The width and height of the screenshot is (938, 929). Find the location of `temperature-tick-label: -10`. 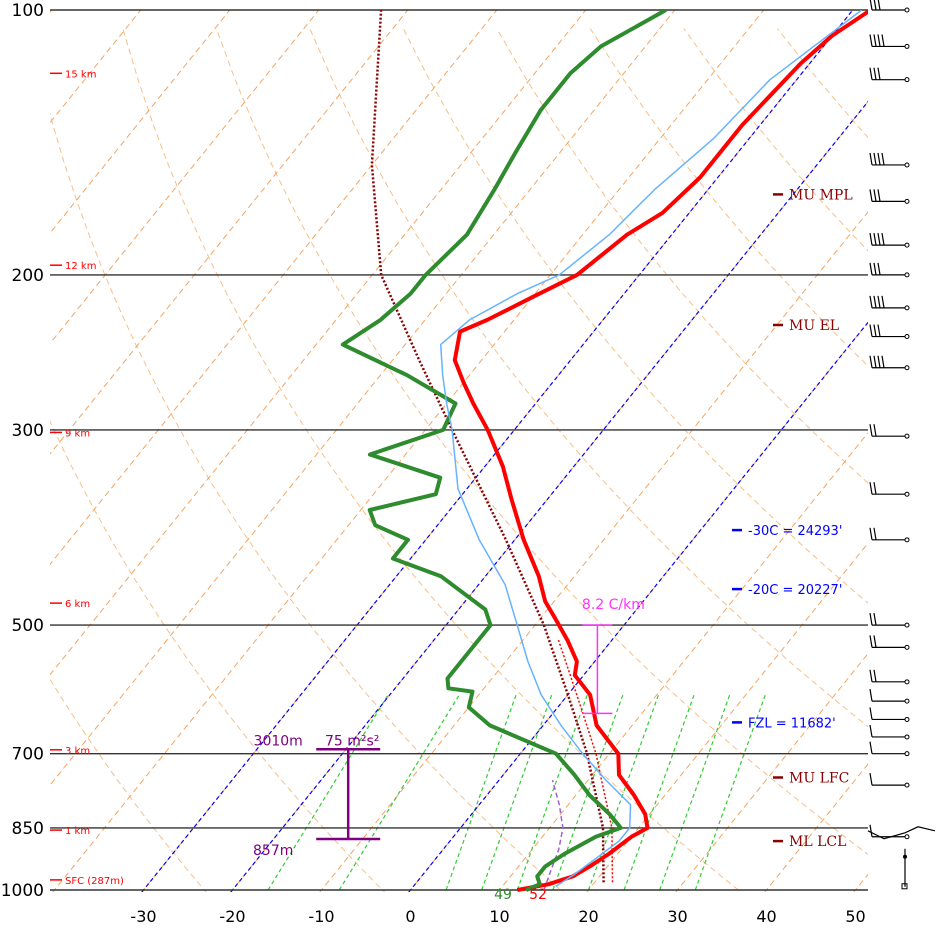

temperature-tick-label: -10 is located at coordinates (321, 916).